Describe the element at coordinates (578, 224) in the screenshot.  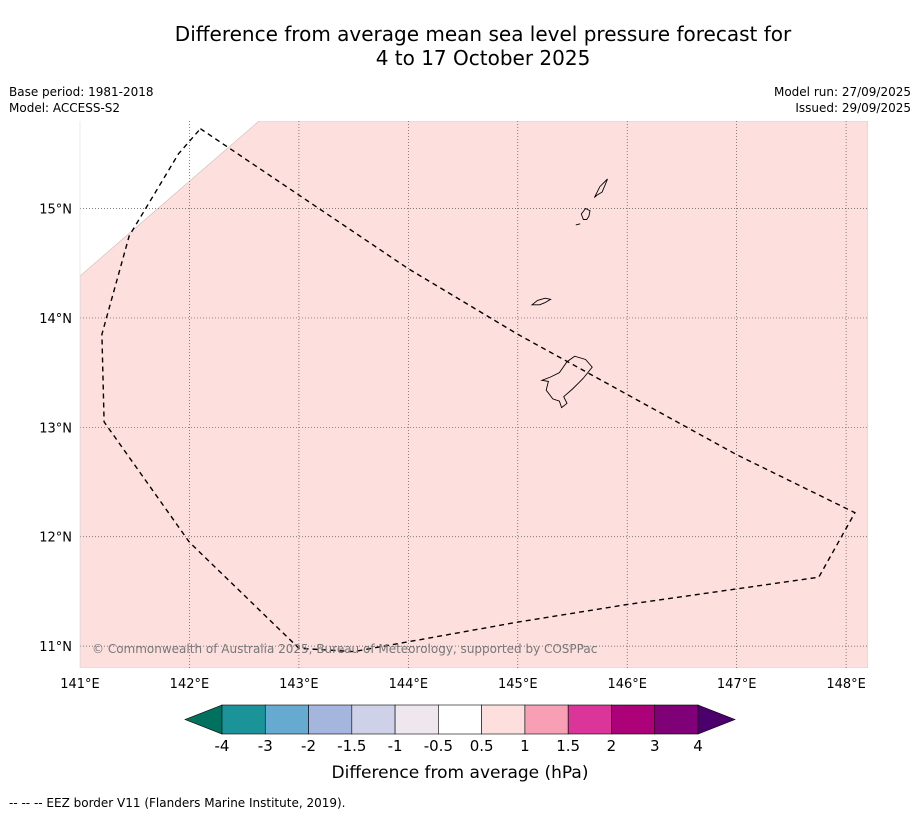
I see `island-aguijan` at that location.